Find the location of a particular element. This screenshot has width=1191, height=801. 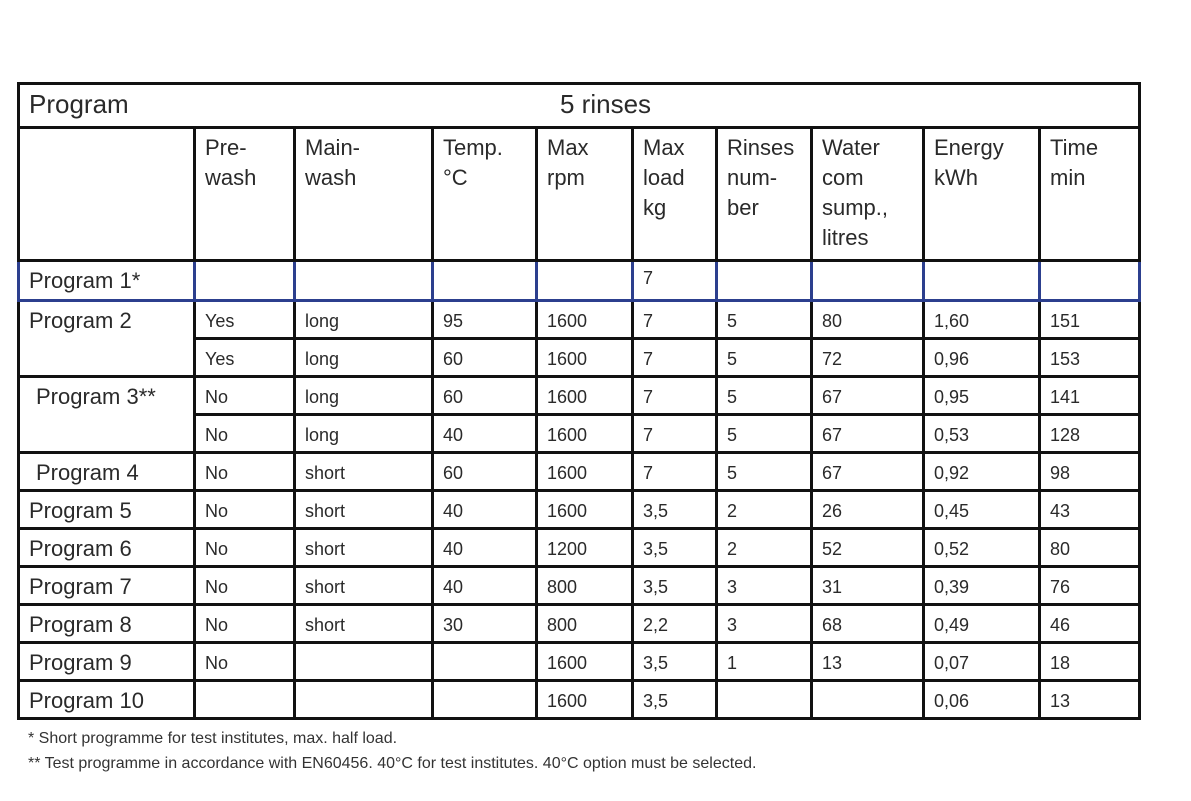

program-label: Program 9 is located at coordinates (106, 661).